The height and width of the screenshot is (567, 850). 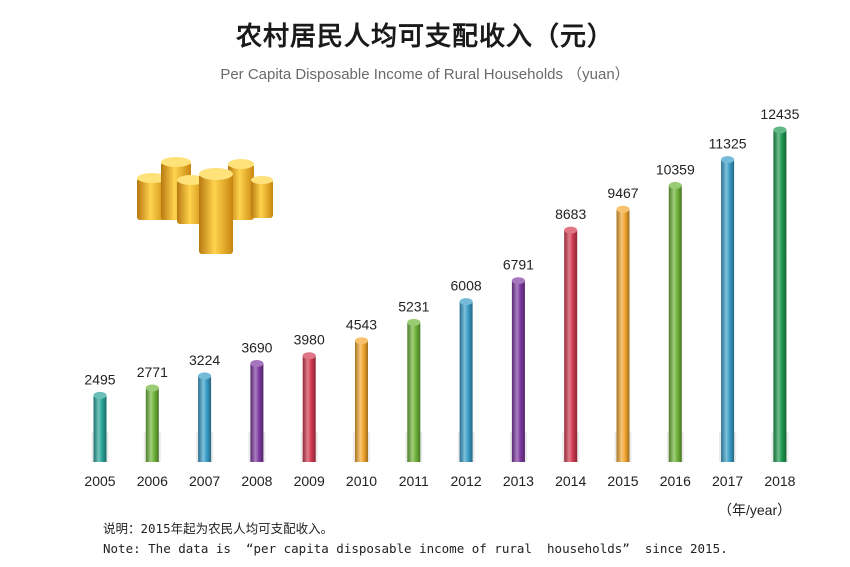 I want to click on data-label-2017: 11325, so click(x=728, y=144).